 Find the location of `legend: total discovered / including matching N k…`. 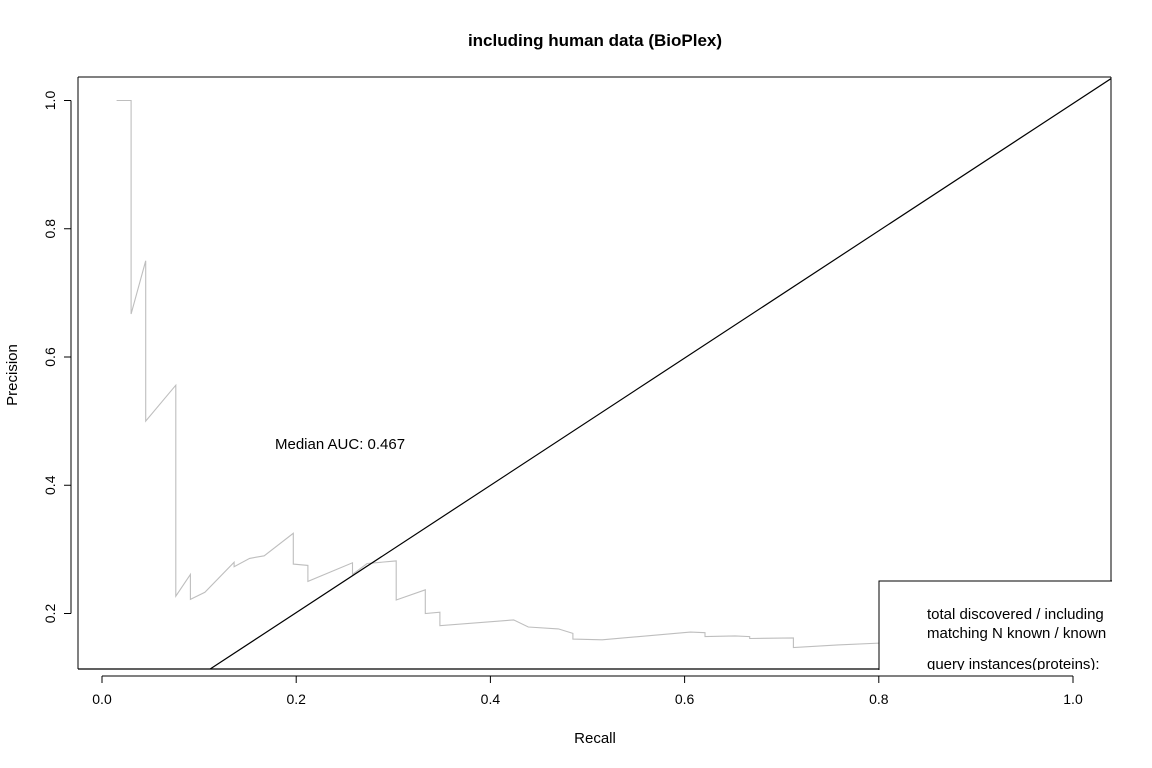

legend: total discovered / including matching N k… is located at coordinates (995, 626).